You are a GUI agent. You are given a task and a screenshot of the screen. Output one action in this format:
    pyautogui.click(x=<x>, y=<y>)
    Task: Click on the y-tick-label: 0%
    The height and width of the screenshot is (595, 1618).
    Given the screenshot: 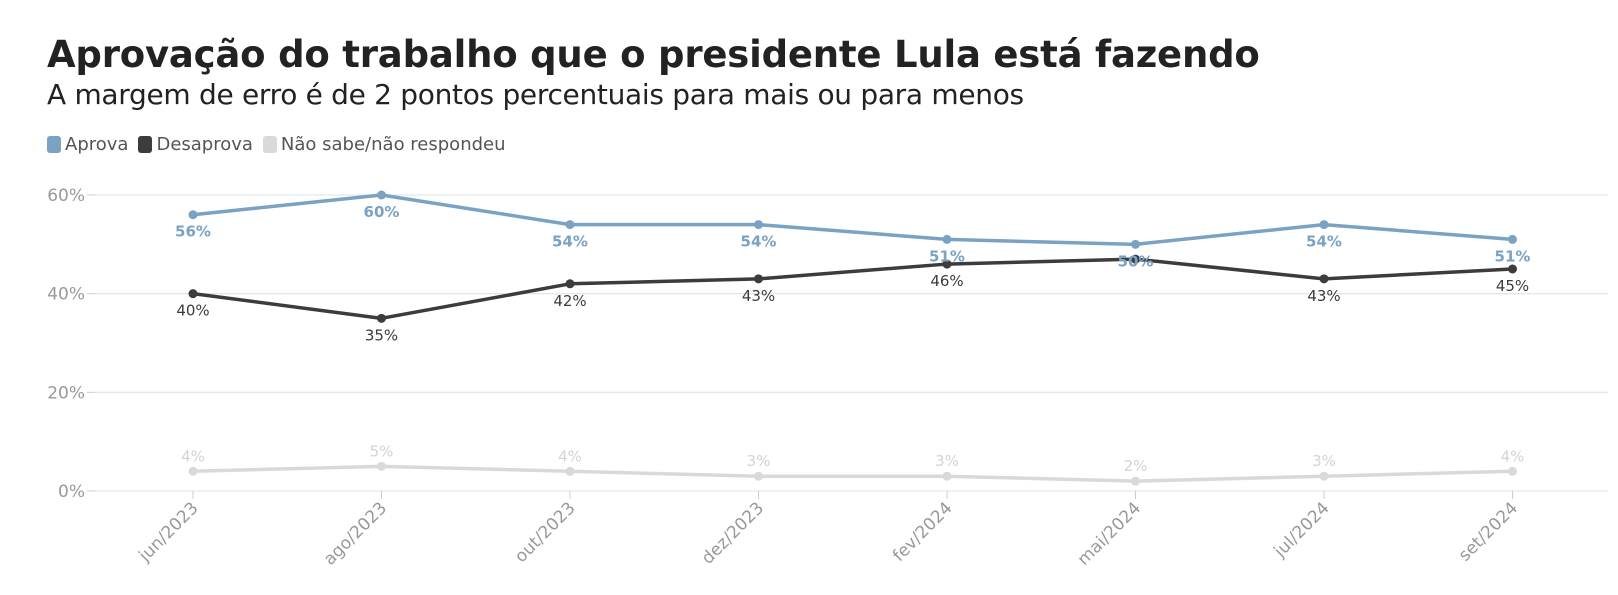 What is the action you would take?
    pyautogui.click(x=71, y=492)
    